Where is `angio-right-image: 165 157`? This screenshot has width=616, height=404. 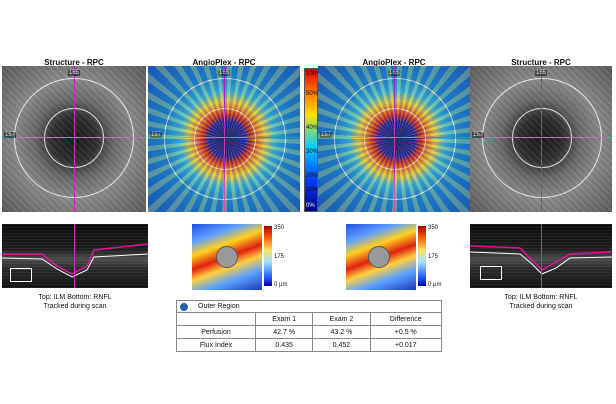 angio-right-image: 165 157 is located at coordinates (394, 139).